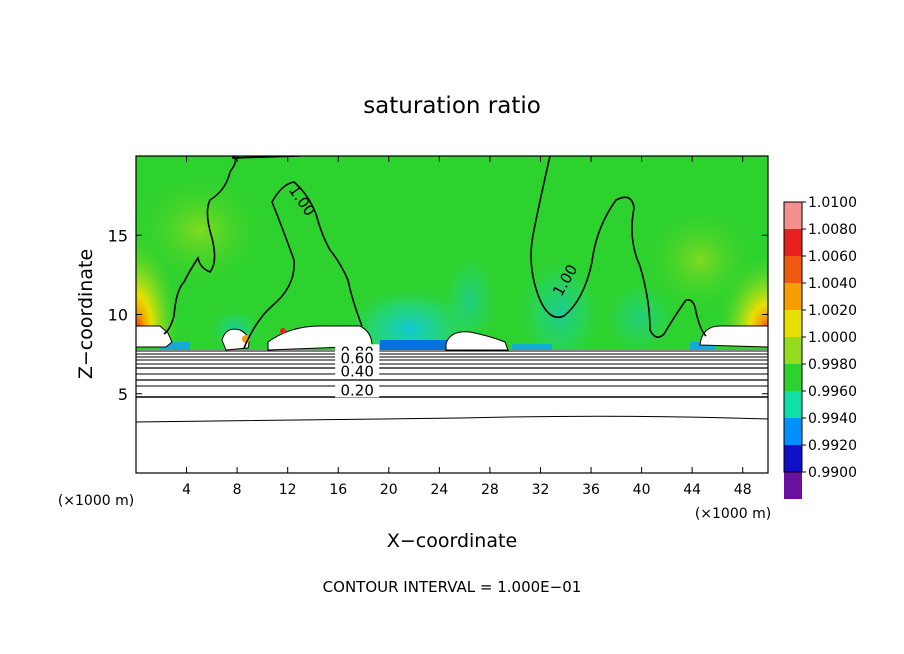 The image size is (904, 654). What do you see at coordinates (96, 501) in the screenshot?
I see `x-unit-label-left: (×1000 m)` at bounding box center [96, 501].